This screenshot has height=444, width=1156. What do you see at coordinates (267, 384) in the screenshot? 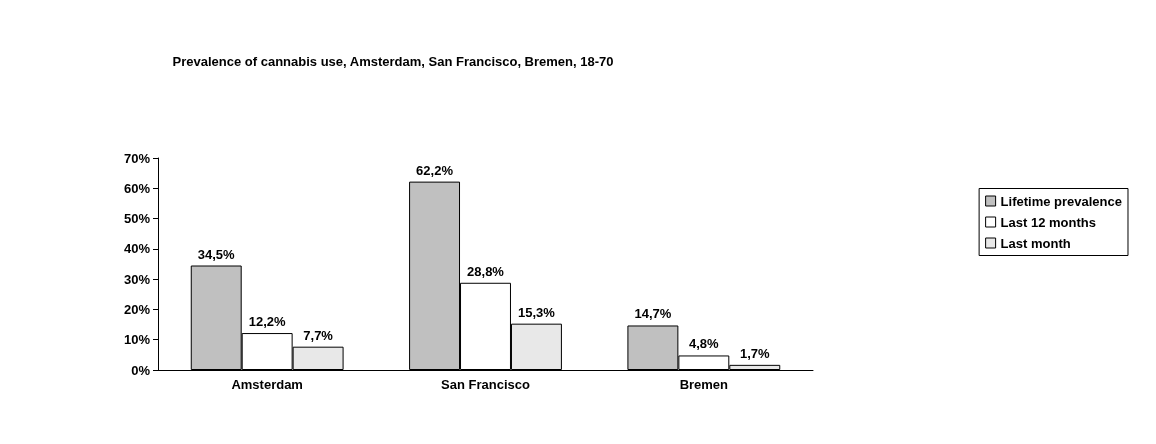
I see `x-tick-label: Amsterdam` at bounding box center [267, 384].